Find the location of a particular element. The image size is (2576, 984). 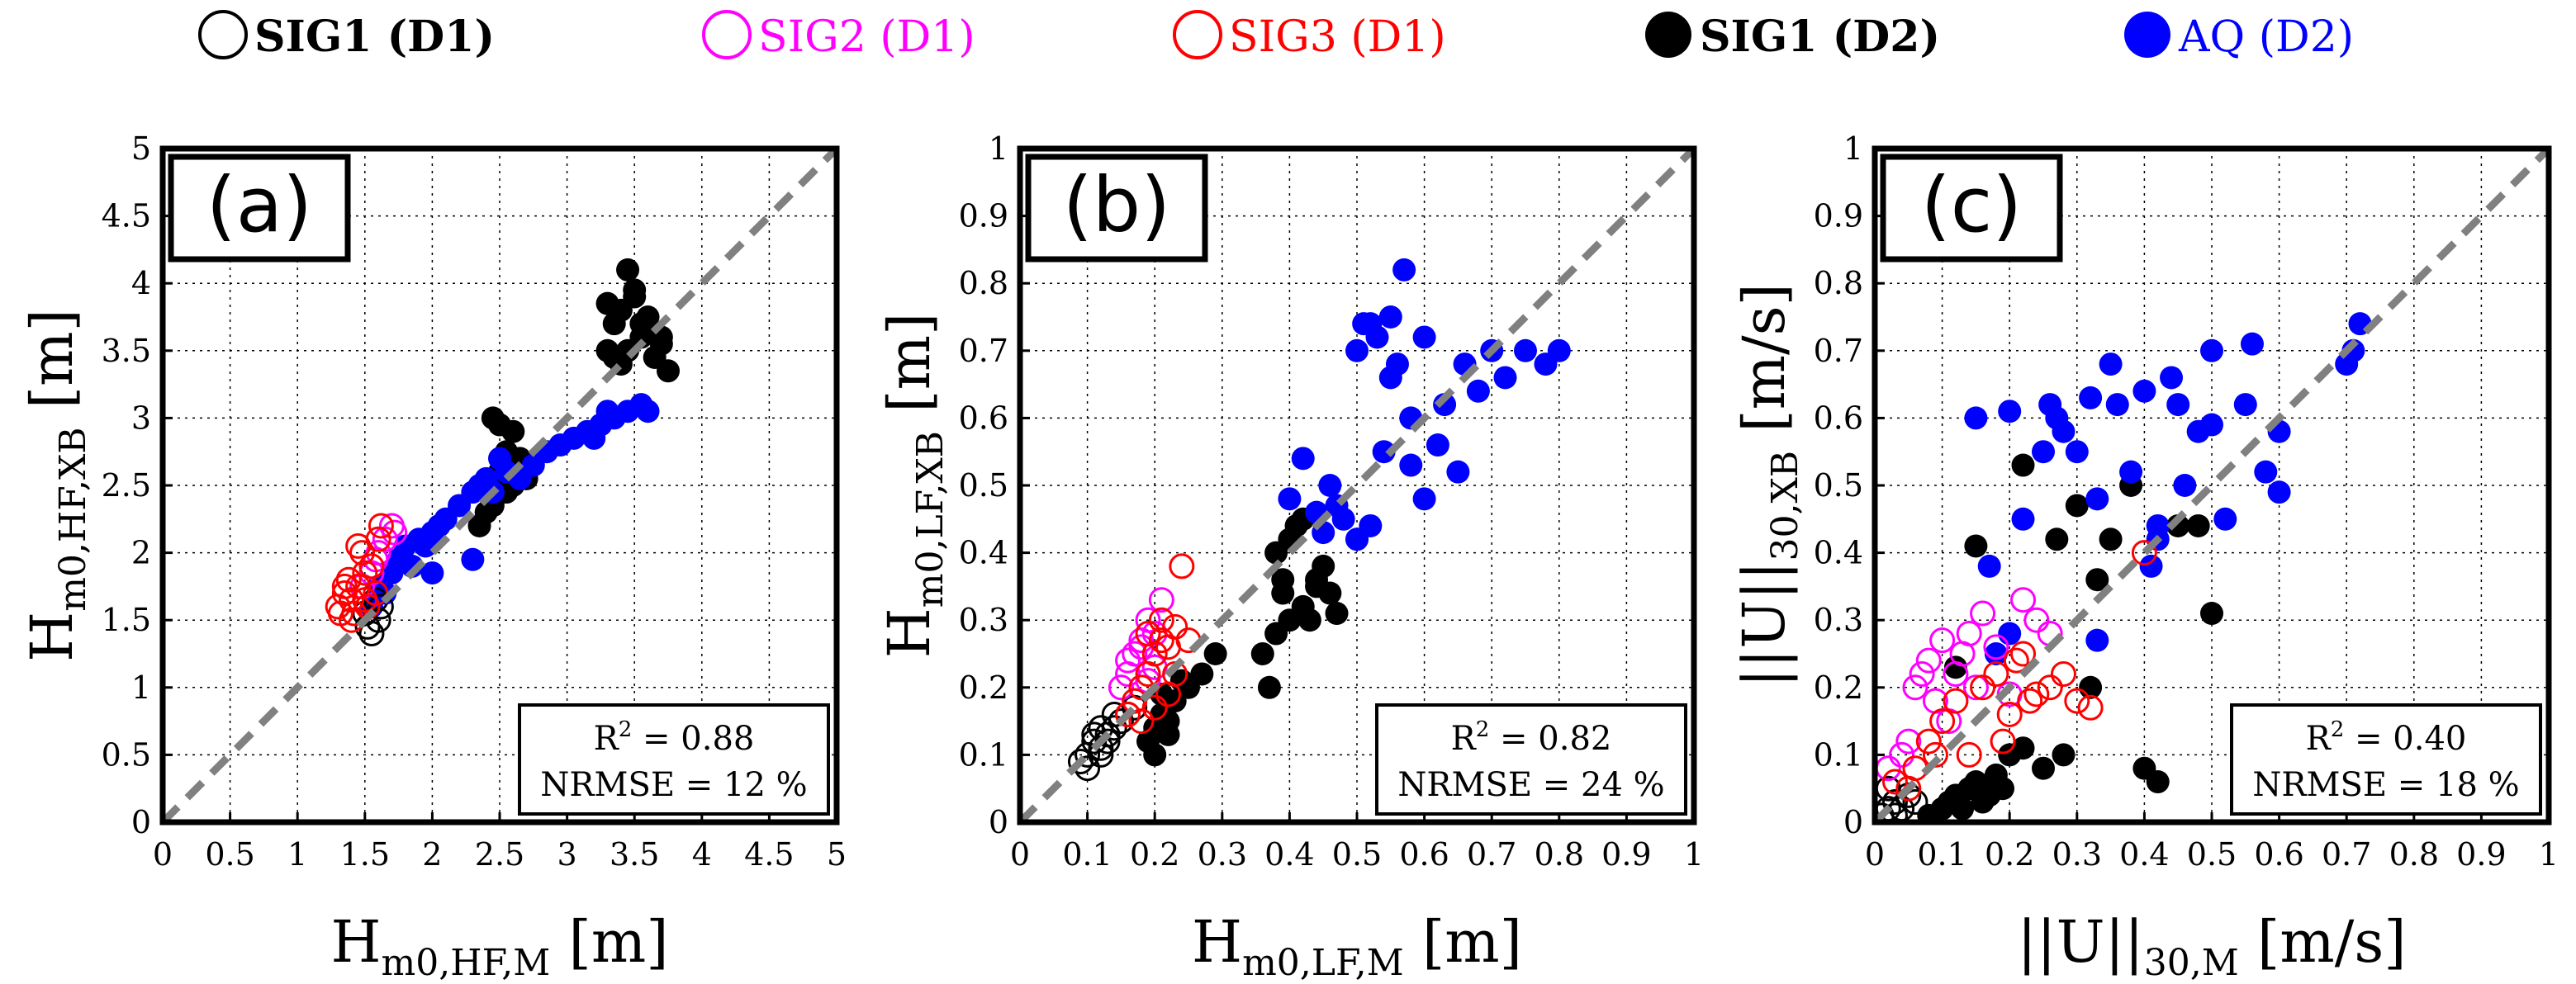

panel-label-box is located at coordinates (1116, 209).